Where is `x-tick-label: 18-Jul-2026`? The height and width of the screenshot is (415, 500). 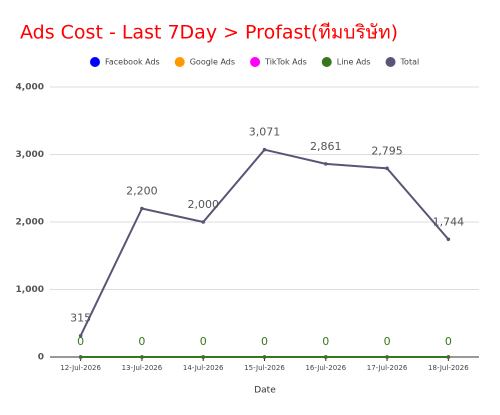 x-tick-label: 18-Jul-2026 is located at coordinates (448, 368).